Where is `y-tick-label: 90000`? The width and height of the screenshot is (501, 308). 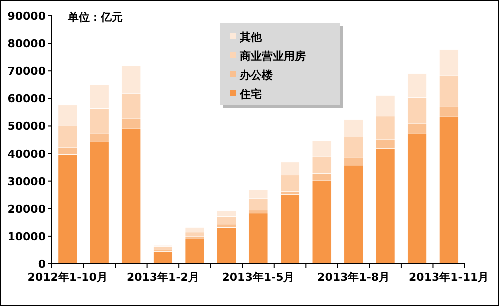 y-tick-label: 90000 is located at coordinates (27, 16).